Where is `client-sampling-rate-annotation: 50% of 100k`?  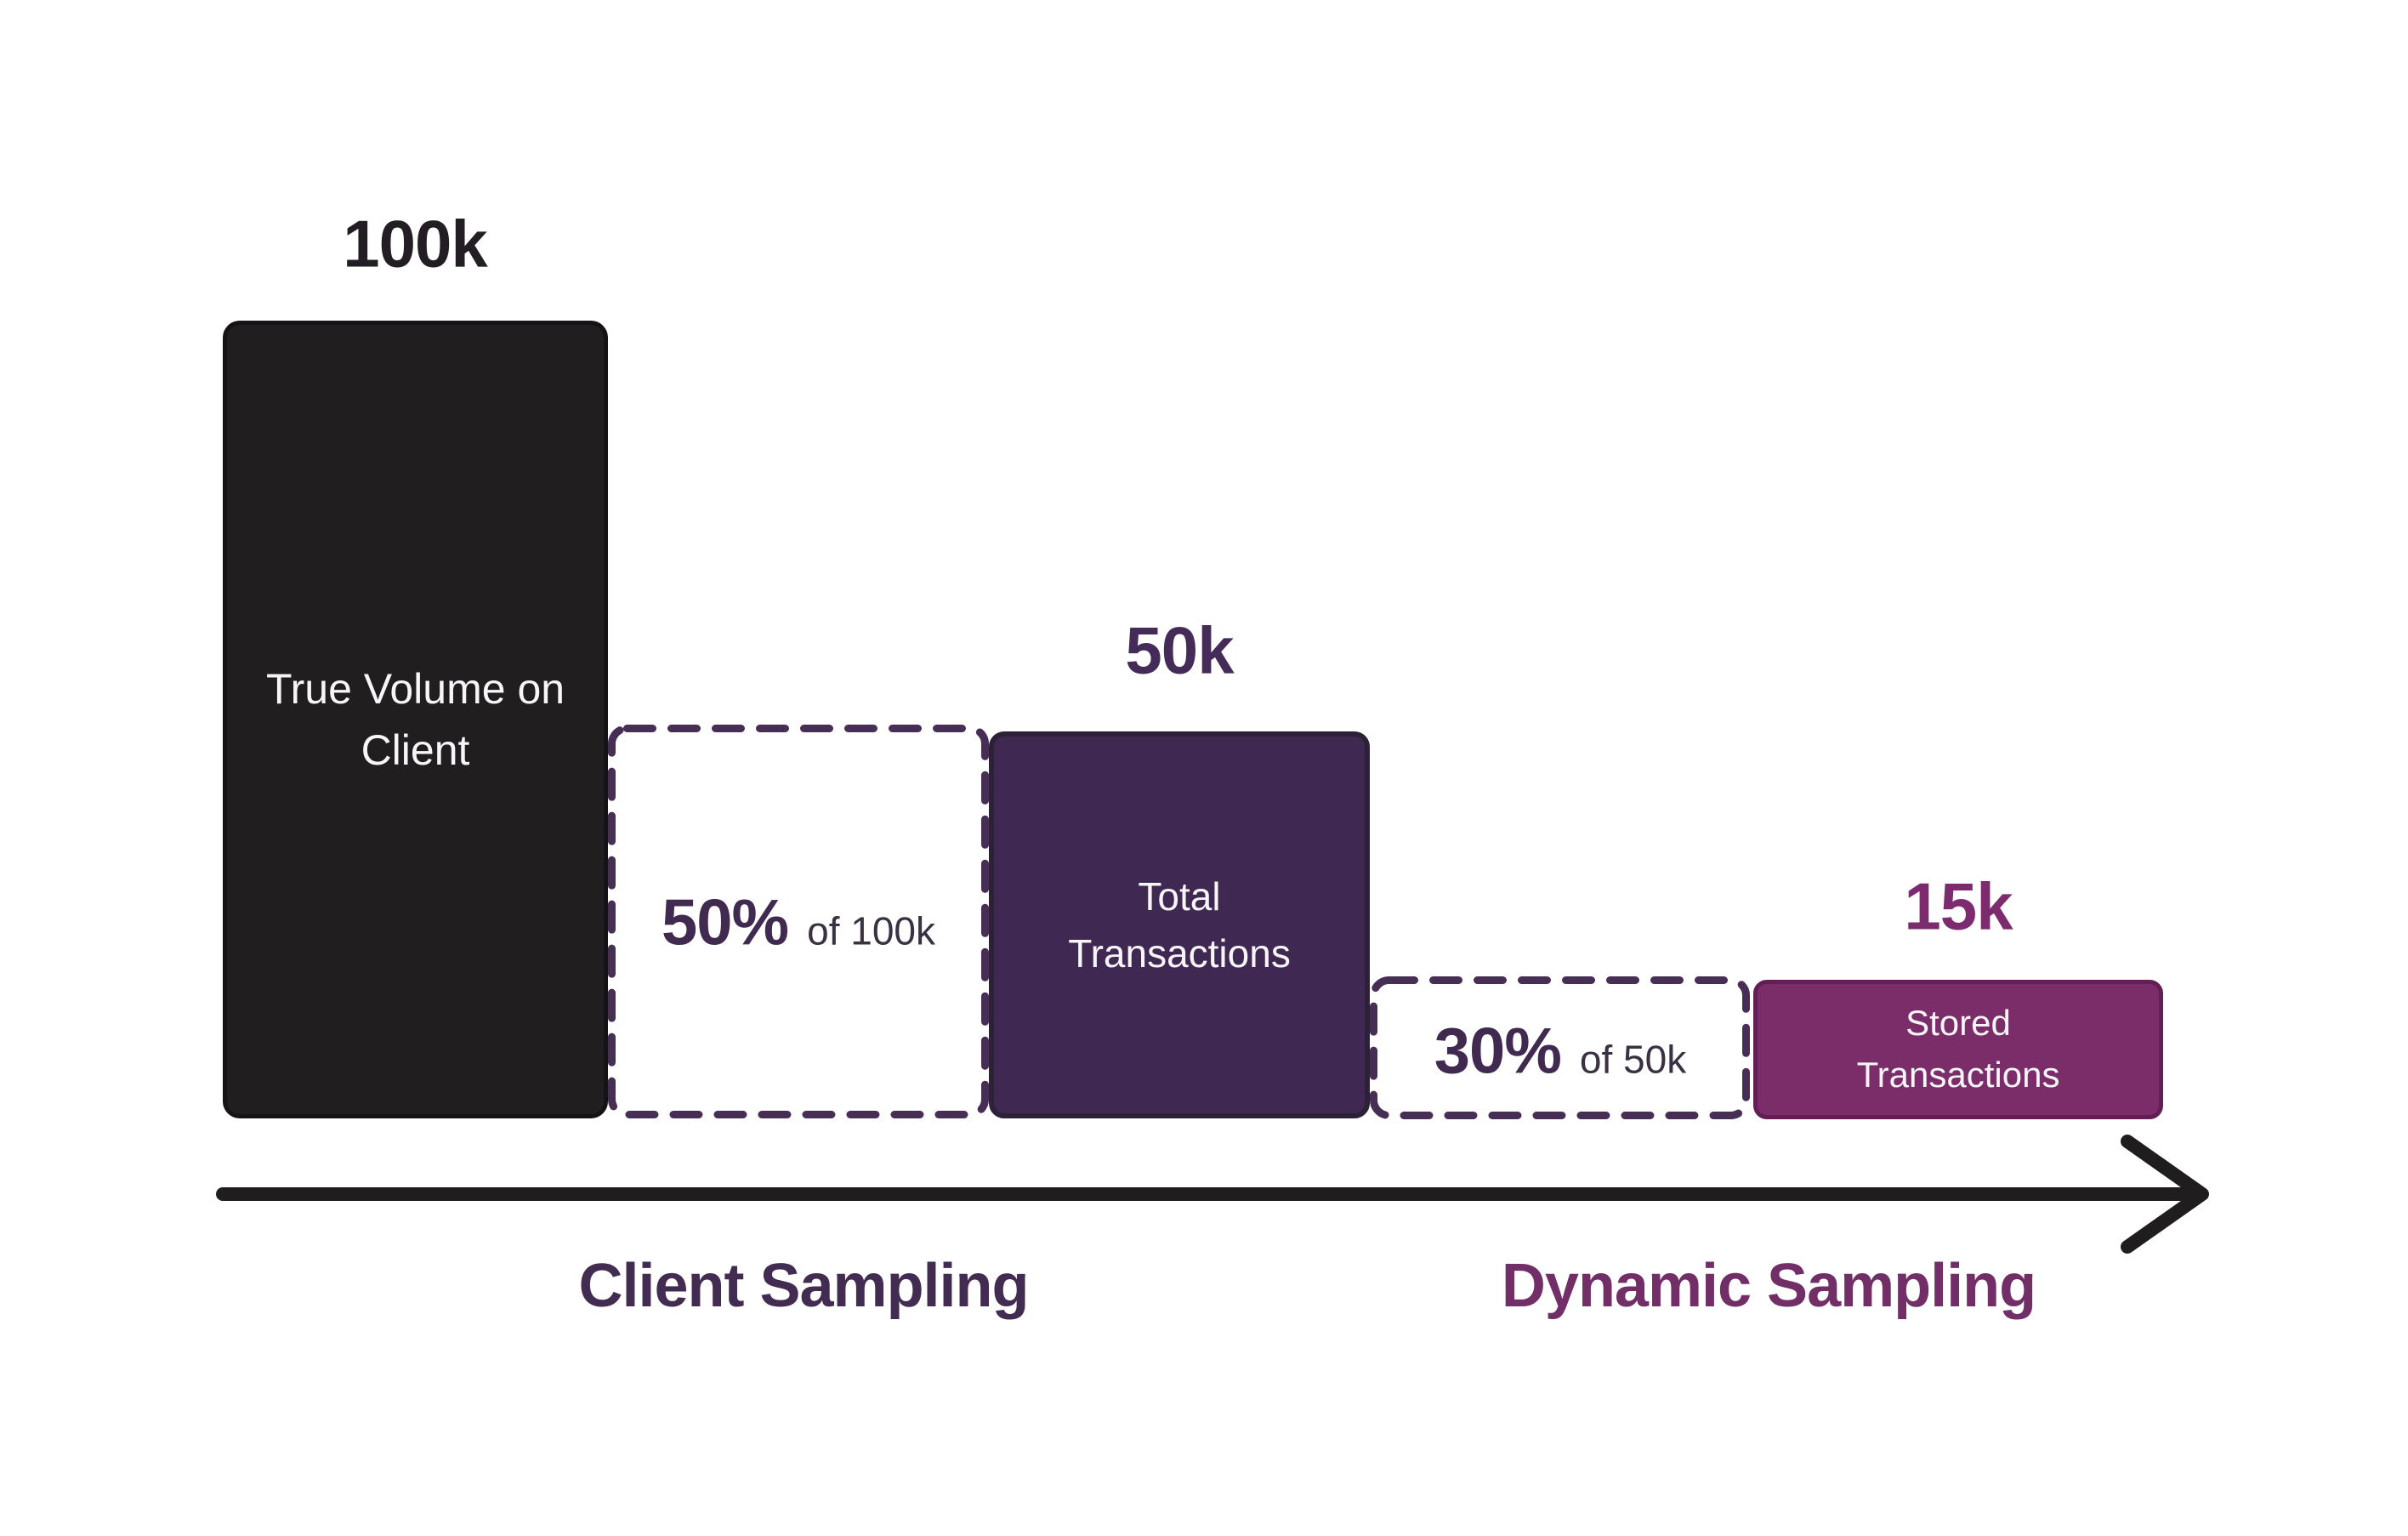
client-sampling-rate-annotation: 50% of 100k is located at coordinates (798, 923).